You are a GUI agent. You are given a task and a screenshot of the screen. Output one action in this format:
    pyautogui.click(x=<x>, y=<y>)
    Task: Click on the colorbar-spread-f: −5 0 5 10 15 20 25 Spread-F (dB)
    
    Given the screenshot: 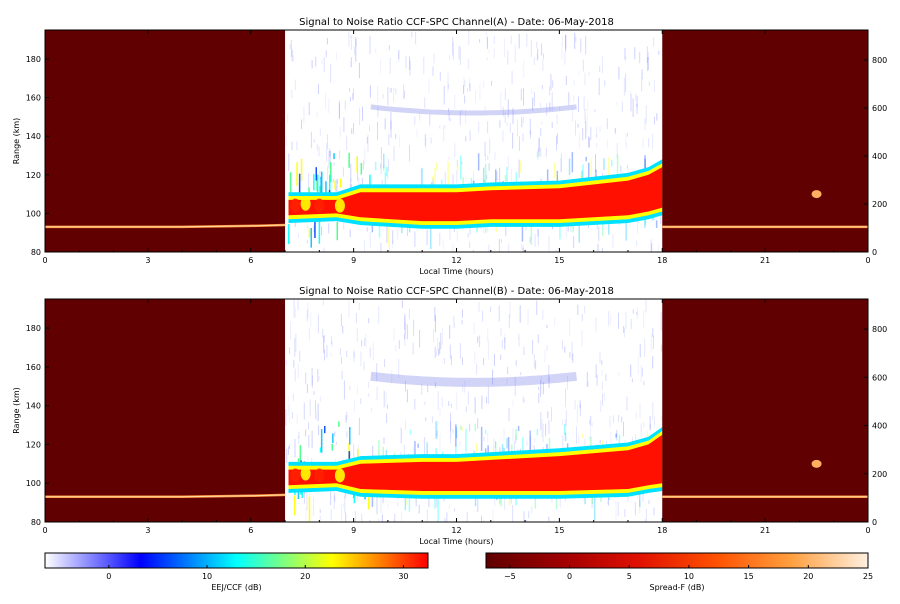 What is the action you would take?
    pyautogui.click(x=679, y=572)
    